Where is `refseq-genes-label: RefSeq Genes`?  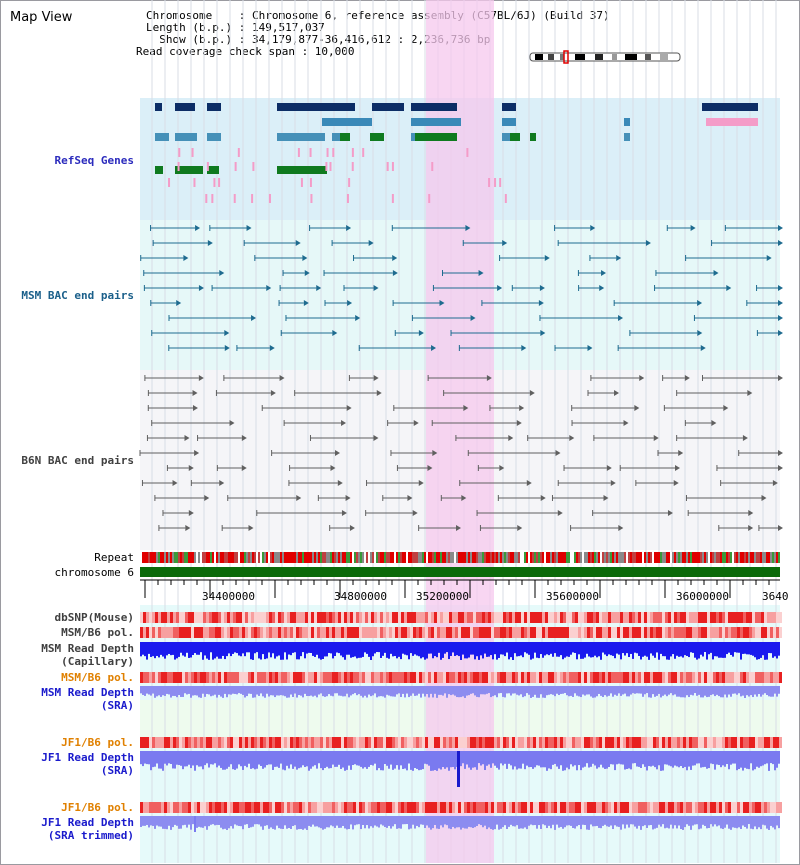
refseq-genes-label: RefSeq Genes is located at coordinates (94, 160).